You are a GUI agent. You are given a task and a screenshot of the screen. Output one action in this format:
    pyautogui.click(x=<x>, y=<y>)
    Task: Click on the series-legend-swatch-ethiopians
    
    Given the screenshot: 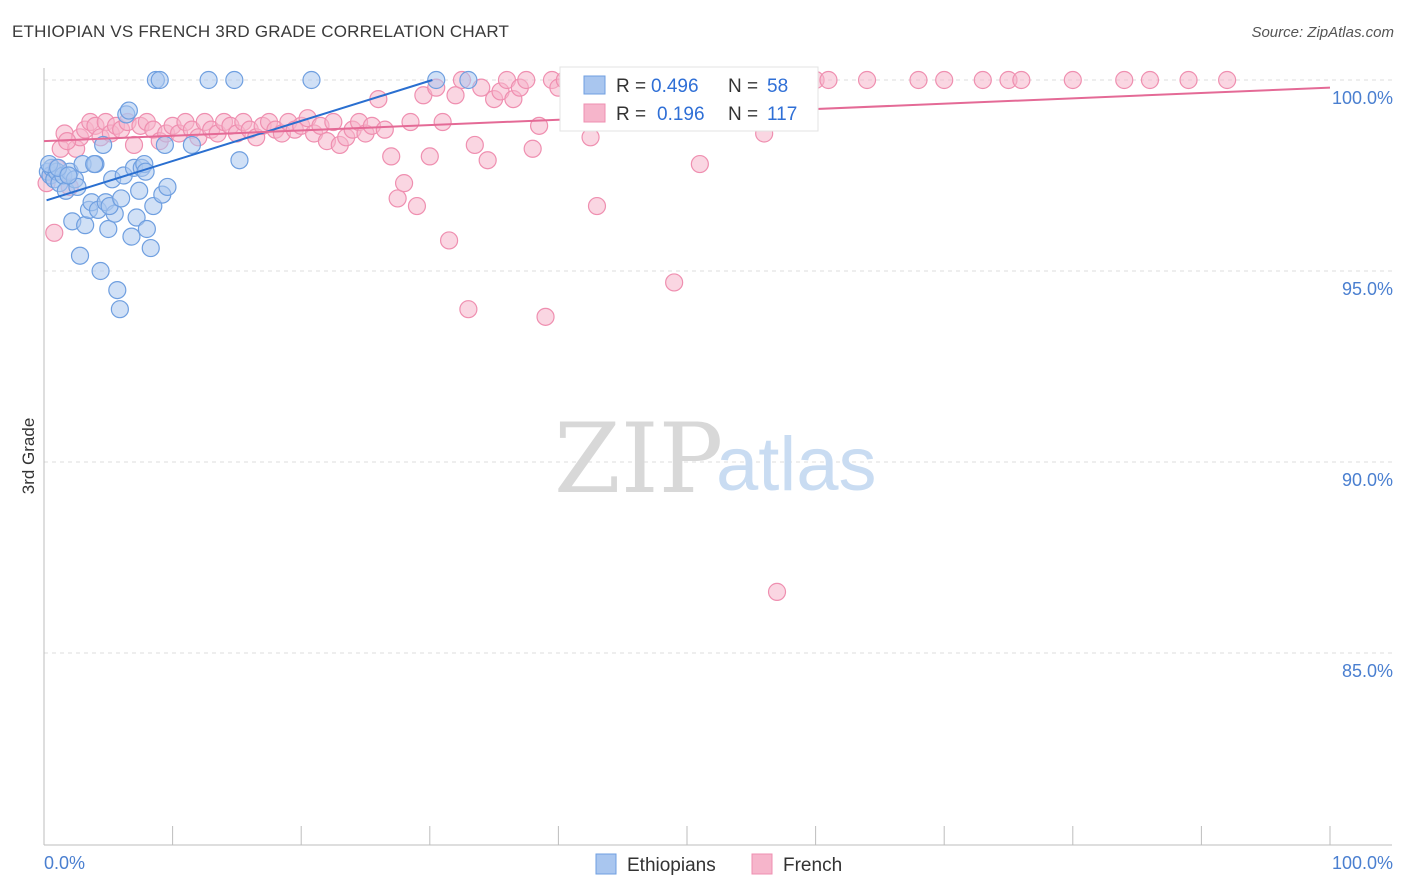 What is the action you would take?
    pyautogui.click(x=606, y=864)
    